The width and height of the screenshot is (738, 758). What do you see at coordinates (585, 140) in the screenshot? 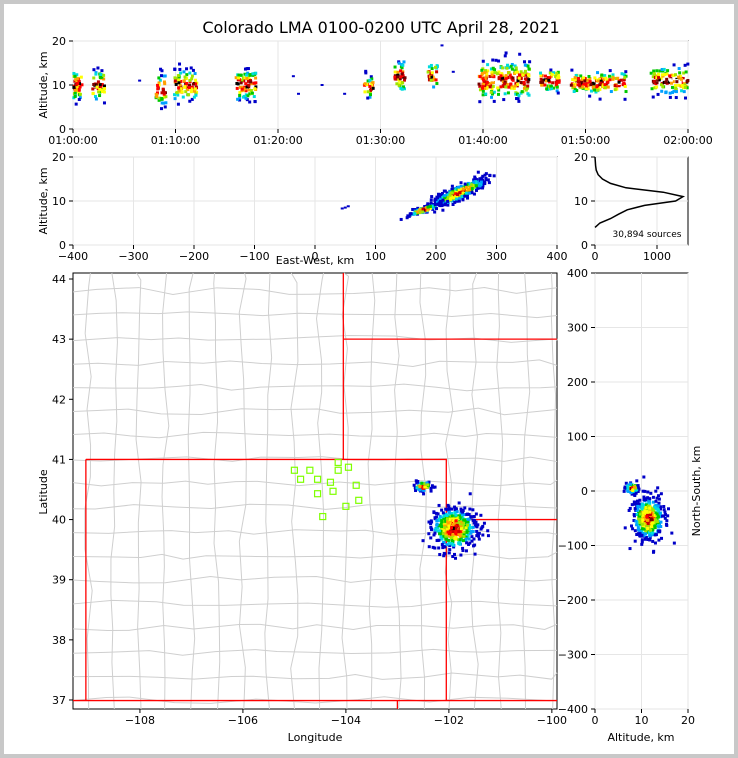
I see `x-tick-label: 01:50:00` at bounding box center [585, 140].